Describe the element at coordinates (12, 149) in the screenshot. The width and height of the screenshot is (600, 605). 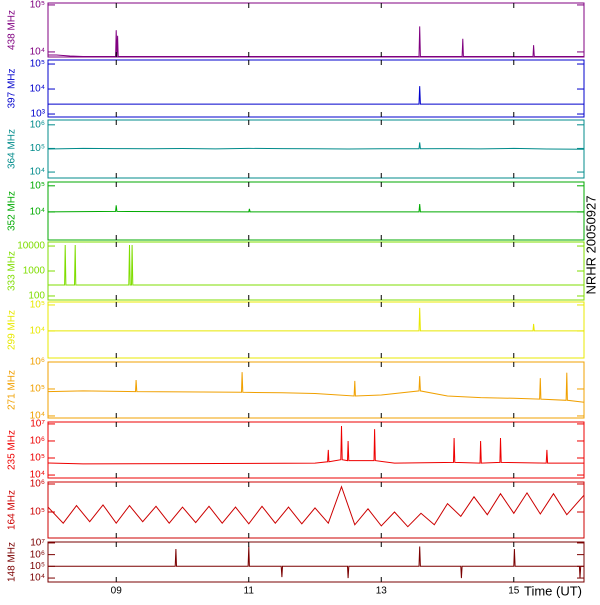
I see `y-axis-label: 364 MHz` at that location.